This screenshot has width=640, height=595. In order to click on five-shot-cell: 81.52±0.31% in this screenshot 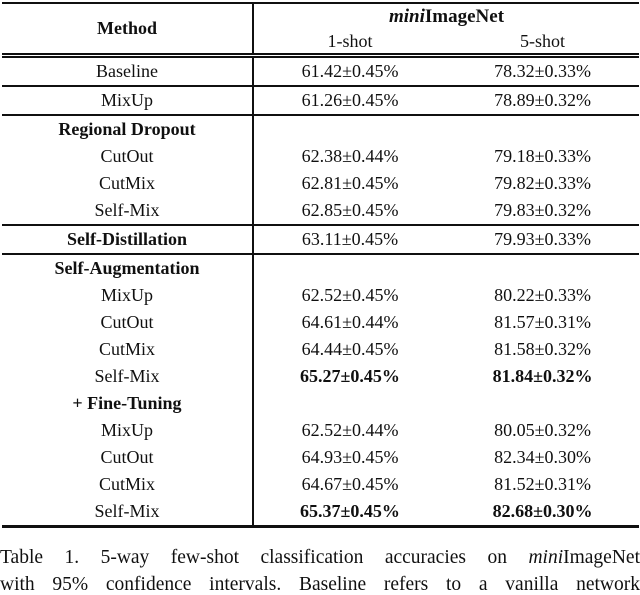, I will do `click(542, 484)`.